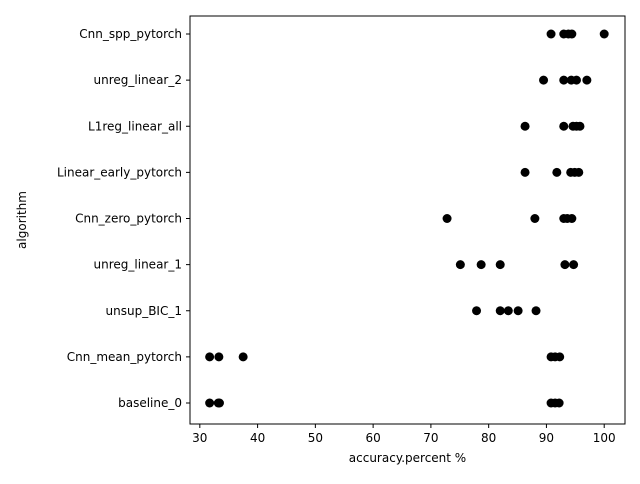 This screenshot has height=484, width=640. What do you see at coordinates (138, 265) in the screenshot?
I see `y-tick-label: unreg_linear_1` at bounding box center [138, 265].